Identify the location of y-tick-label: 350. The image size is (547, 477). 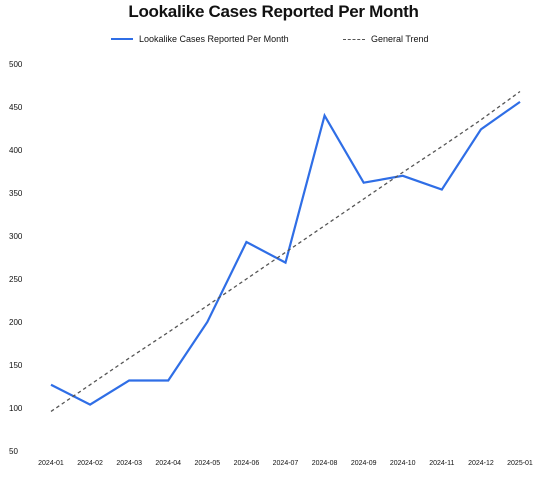
(16, 193).